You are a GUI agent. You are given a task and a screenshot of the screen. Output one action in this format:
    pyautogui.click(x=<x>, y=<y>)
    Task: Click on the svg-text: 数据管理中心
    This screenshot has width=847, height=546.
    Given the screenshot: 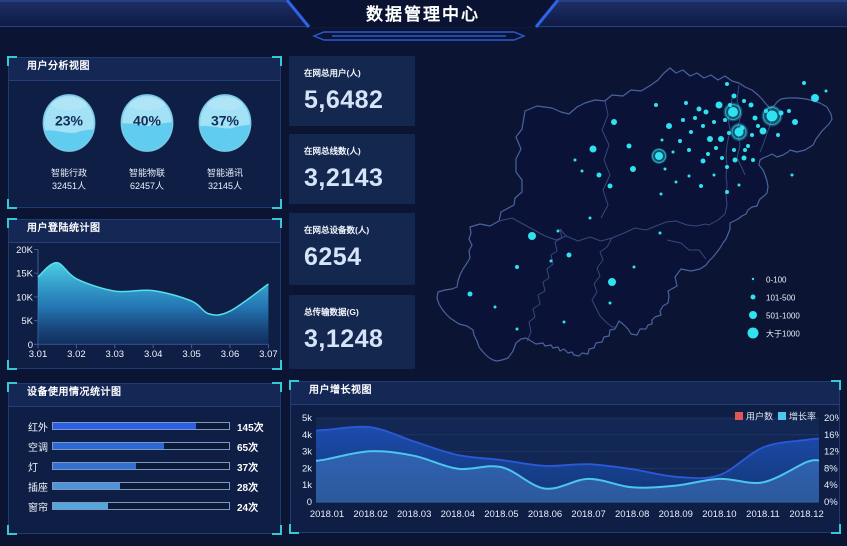 What is the action you would take?
    pyautogui.click(x=423, y=14)
    